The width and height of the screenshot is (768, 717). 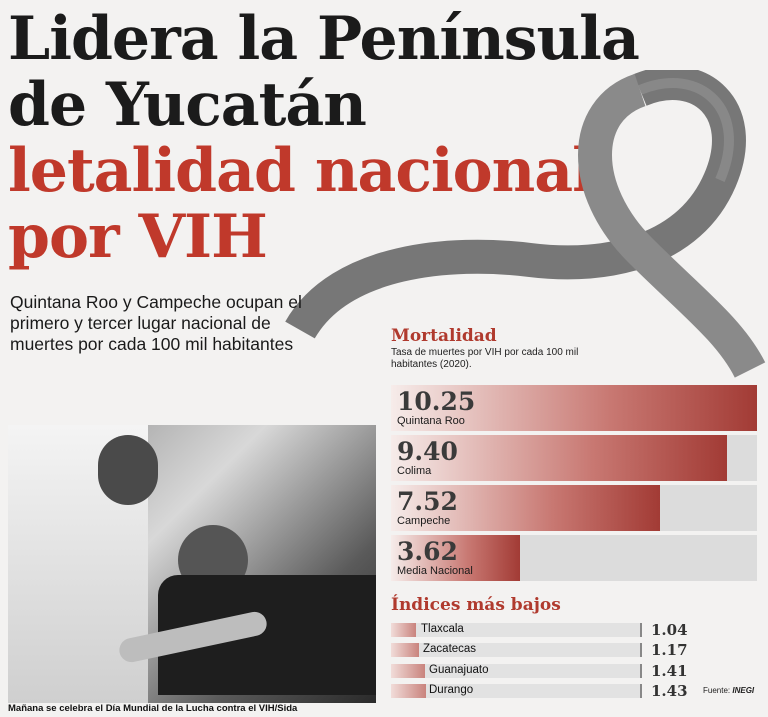 What do you see at coordinates (435, 571) in the screenshot?
I see `bar-label: Media Nacional` at bounding box center [435, 571].